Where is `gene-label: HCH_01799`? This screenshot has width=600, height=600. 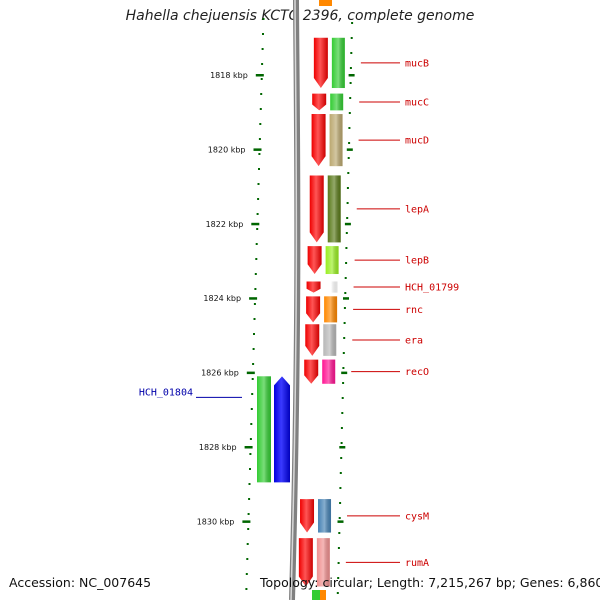 gene-label: HCH_01799 is located at coordinates (432, 288).